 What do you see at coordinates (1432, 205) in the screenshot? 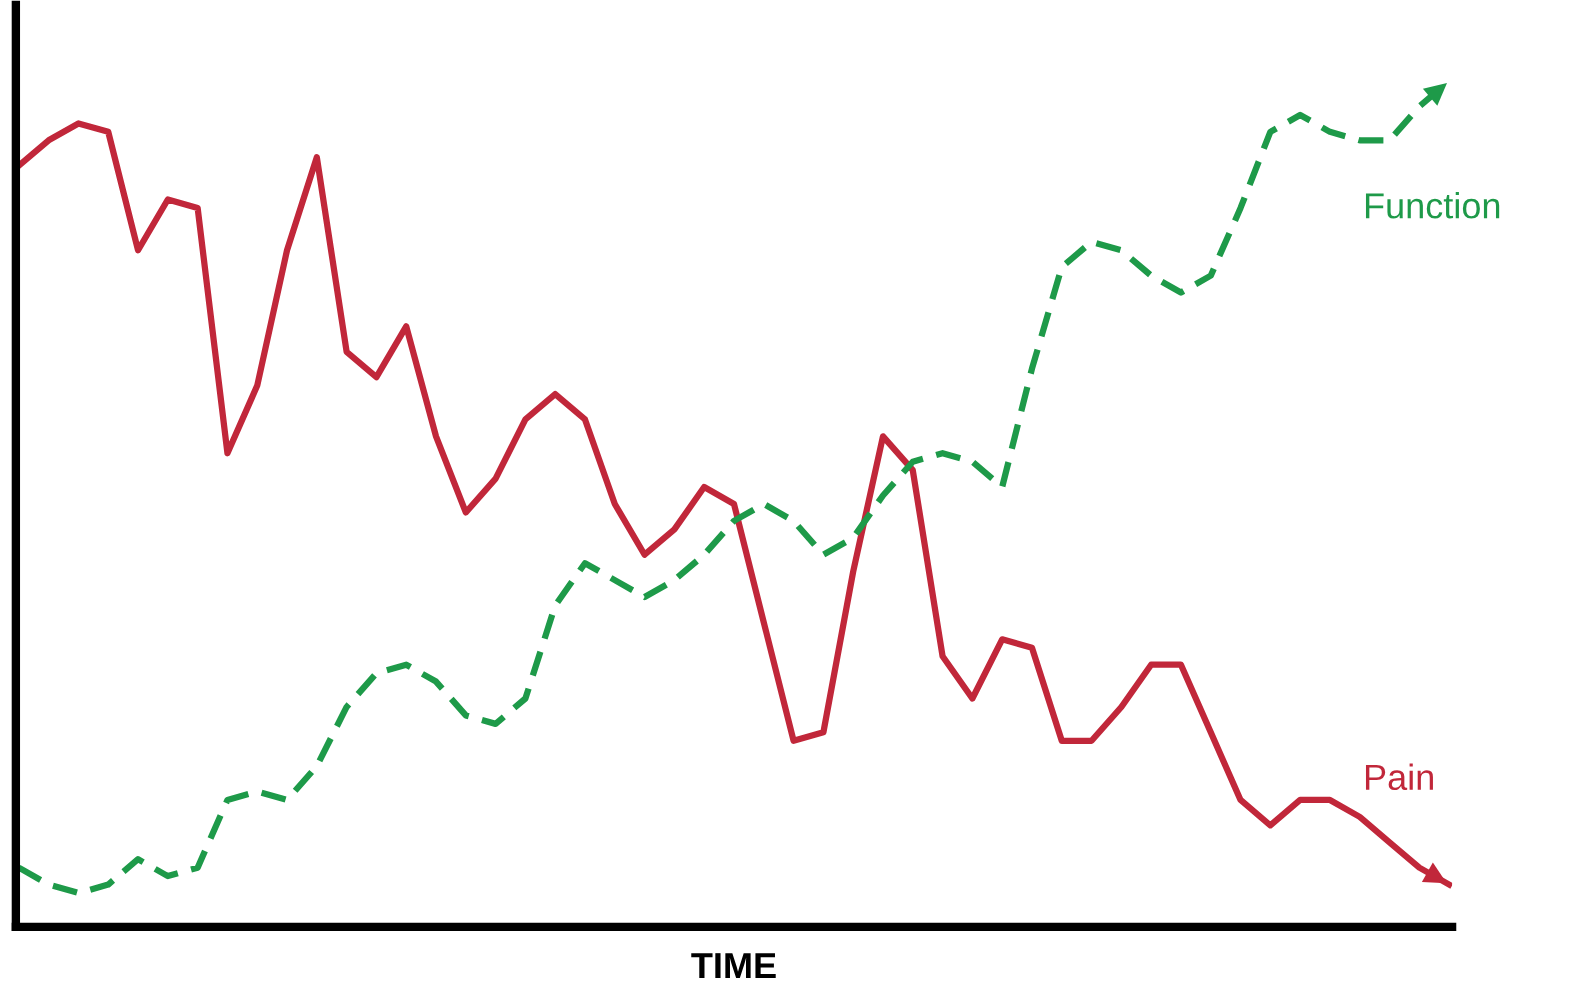
I see `series-label: Function` at bounding box center [1432, 205].